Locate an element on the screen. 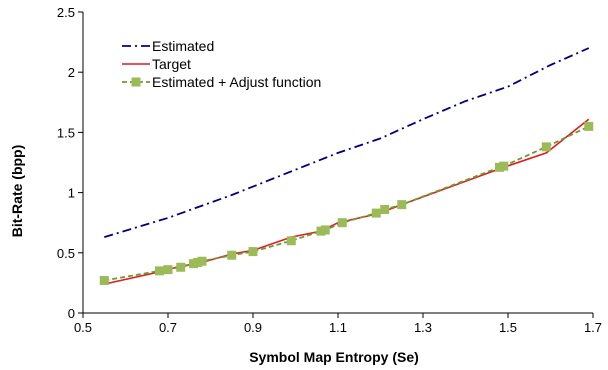 The image size is (608, 370). x-tick-label: 0.7 is located at coordinates (168, 327).